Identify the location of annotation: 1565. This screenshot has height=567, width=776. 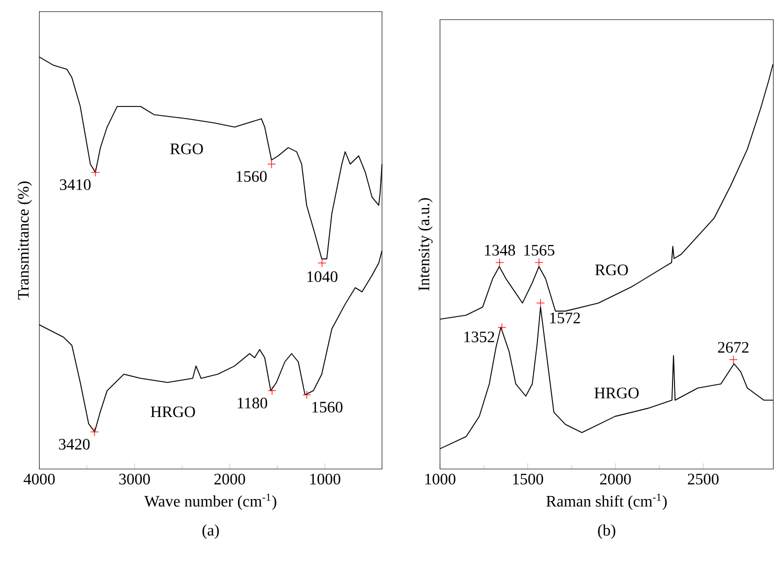
(539, 250).